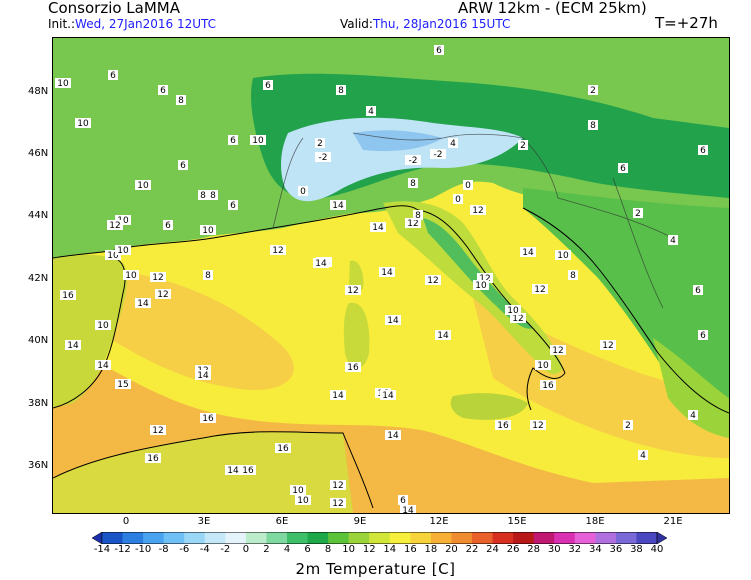 This screenshot has width=751, height=580. I want to click on colorbar-min-arrow, so click(97, 538).